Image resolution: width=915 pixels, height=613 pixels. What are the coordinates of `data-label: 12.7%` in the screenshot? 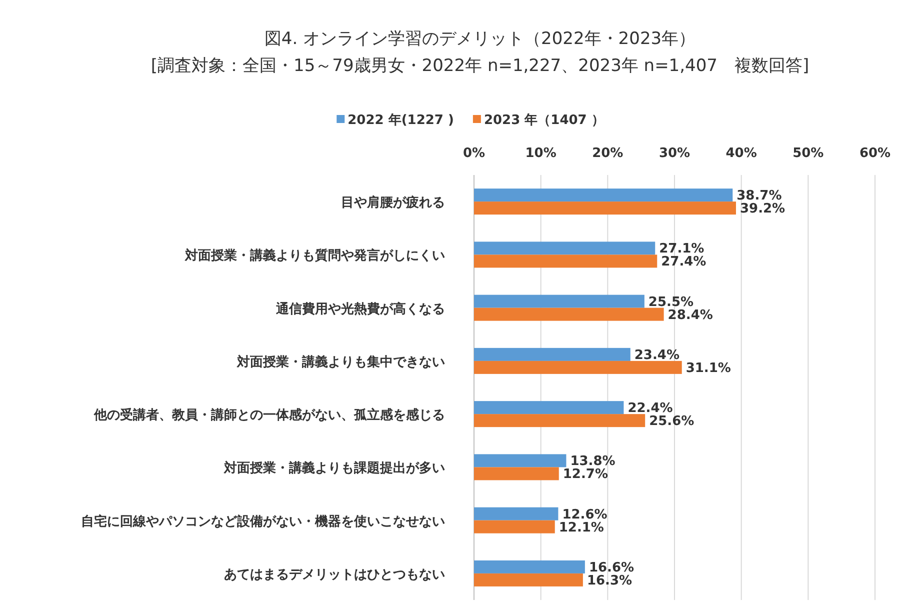 It's located at (585, 474).